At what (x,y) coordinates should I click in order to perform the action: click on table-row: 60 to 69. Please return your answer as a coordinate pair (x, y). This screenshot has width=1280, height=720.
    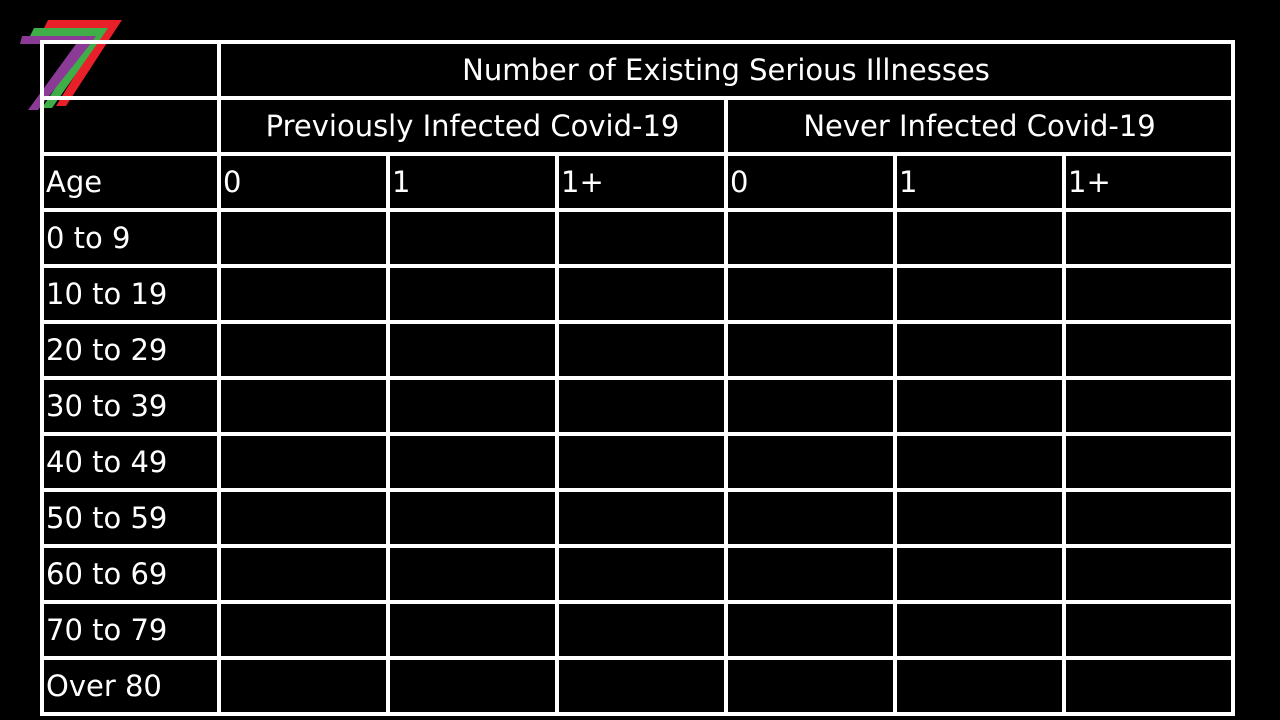
    Looking at the image, I should click on (638, 574).